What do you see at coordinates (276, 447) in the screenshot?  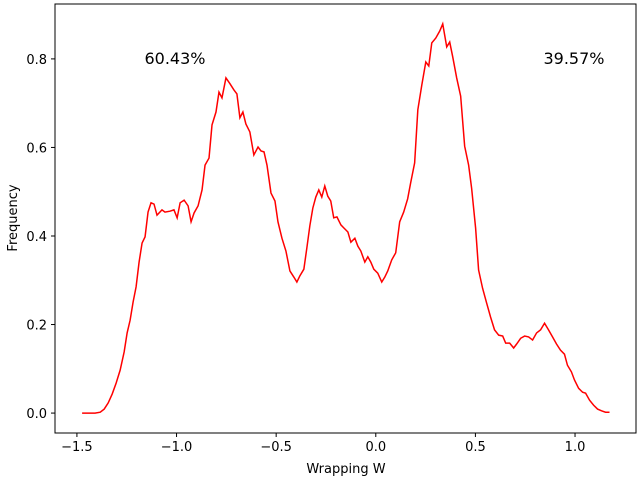 I see `x-tick-label: −0.5` at bounding box center [276, 447].